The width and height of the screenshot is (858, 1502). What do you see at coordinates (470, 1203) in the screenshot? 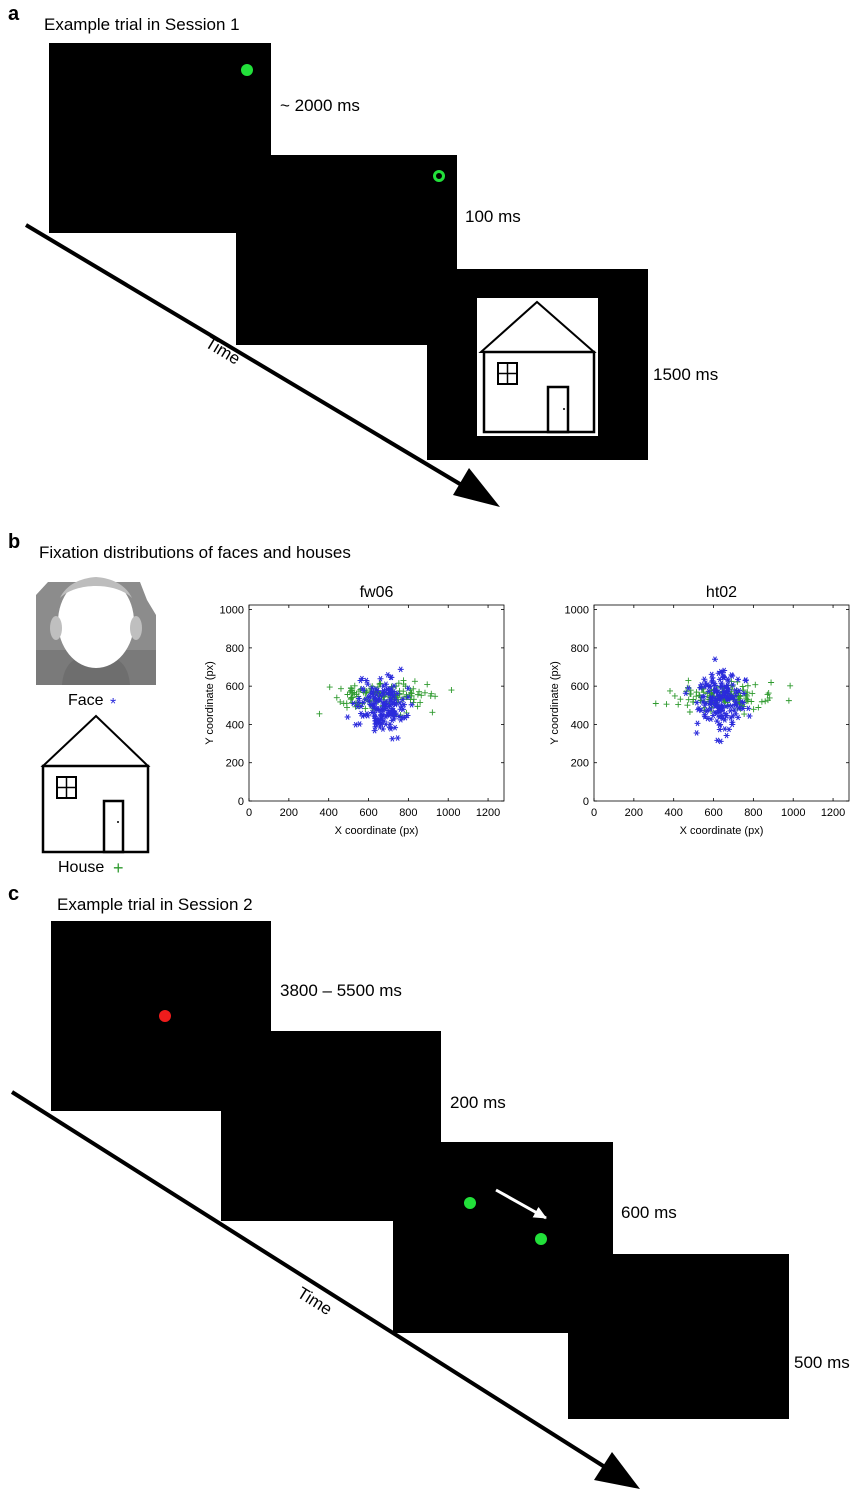
I see `green-dot-start` at bounding box center [470, 1203].